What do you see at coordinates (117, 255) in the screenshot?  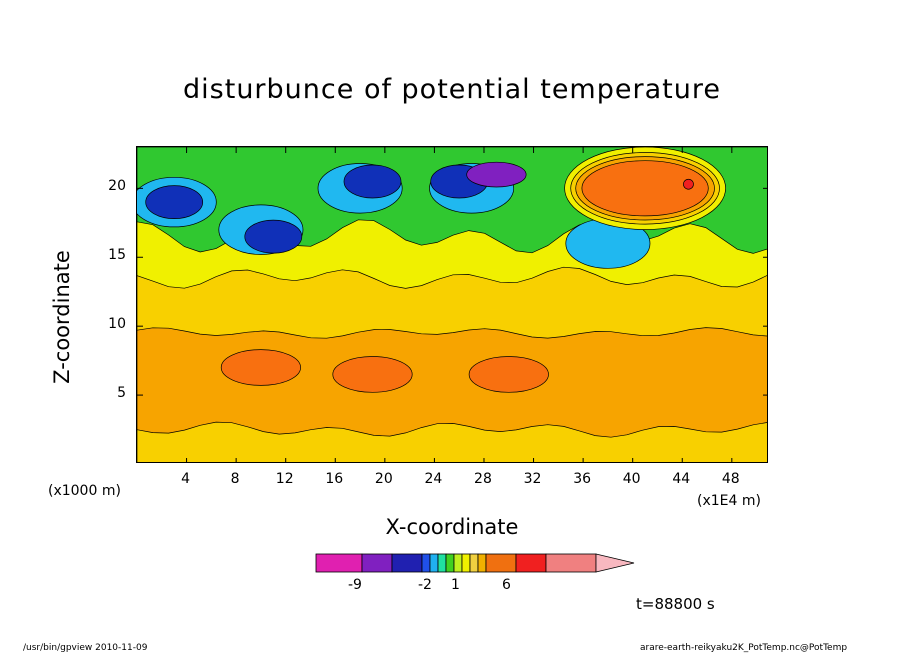 I see `y-tick-label: 15` at bounding box center [117, 255].